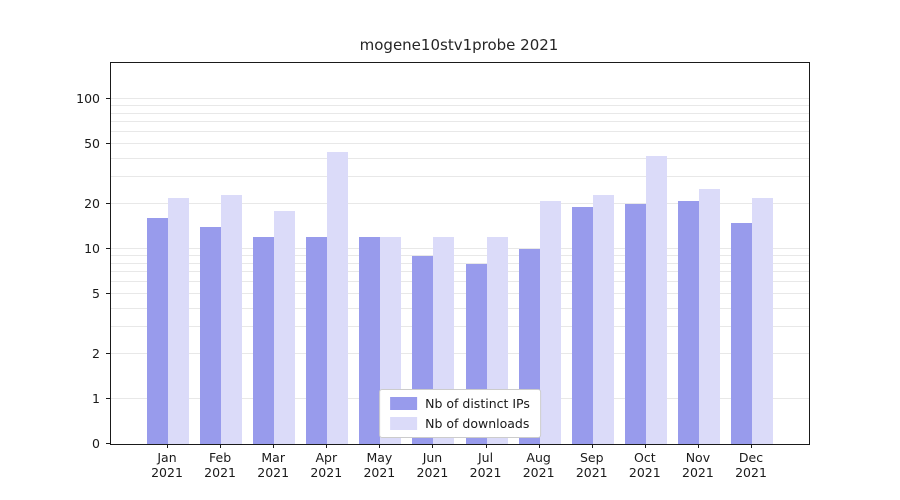  Describe the element at coordinates (96, 443) in the screenshot. I see `y-tick-label-0: 0` at that location.